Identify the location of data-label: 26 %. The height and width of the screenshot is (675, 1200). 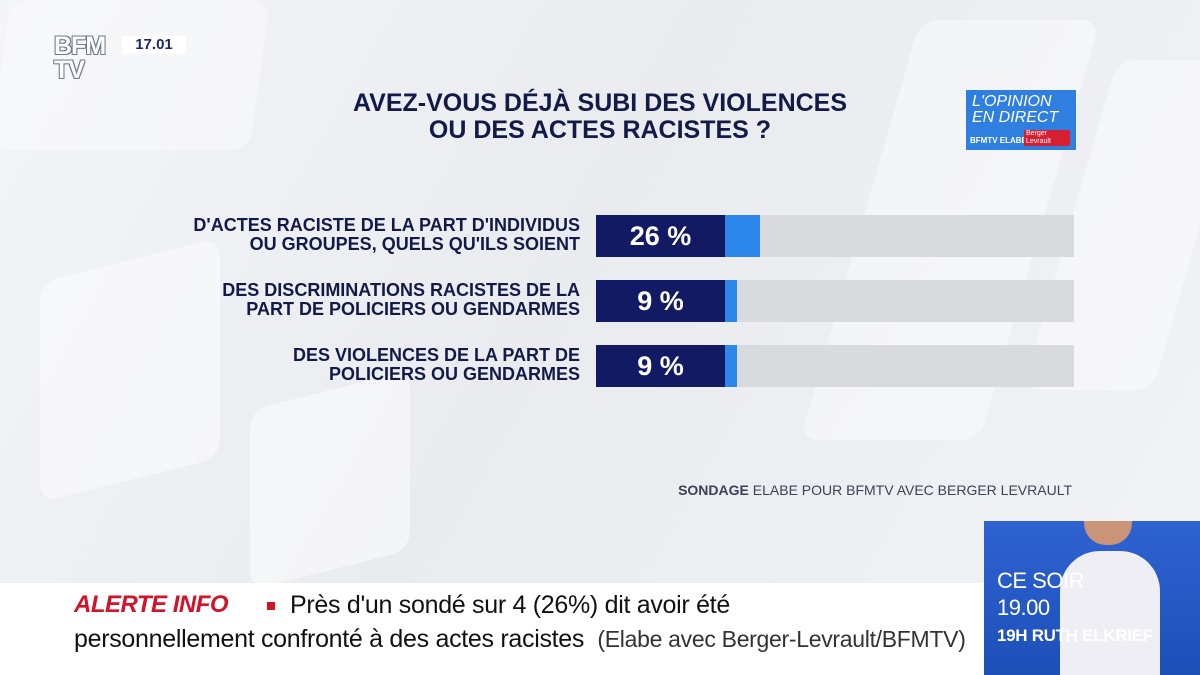
(660, 236).